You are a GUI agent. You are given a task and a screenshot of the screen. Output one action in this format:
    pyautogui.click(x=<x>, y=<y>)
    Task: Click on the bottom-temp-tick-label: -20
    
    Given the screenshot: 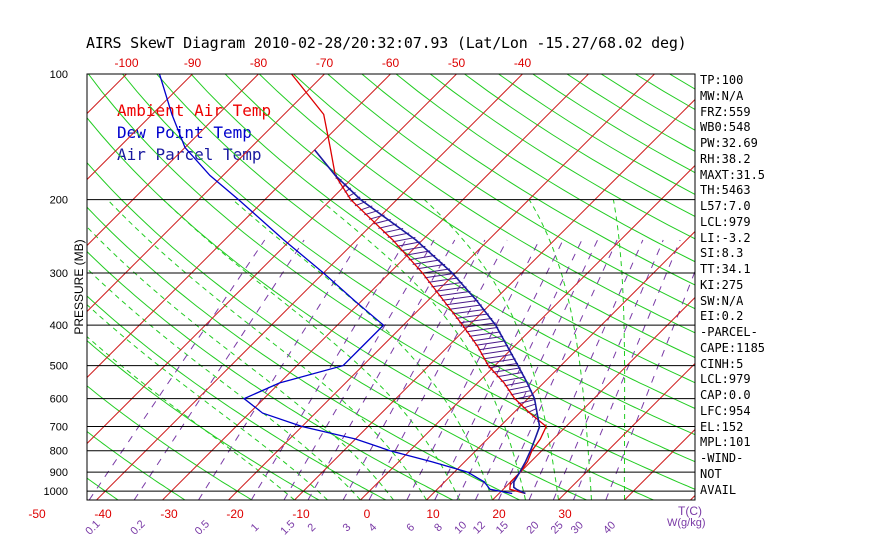 What is the action you would take?
    pyautogui.click(x=235, y=514)
    